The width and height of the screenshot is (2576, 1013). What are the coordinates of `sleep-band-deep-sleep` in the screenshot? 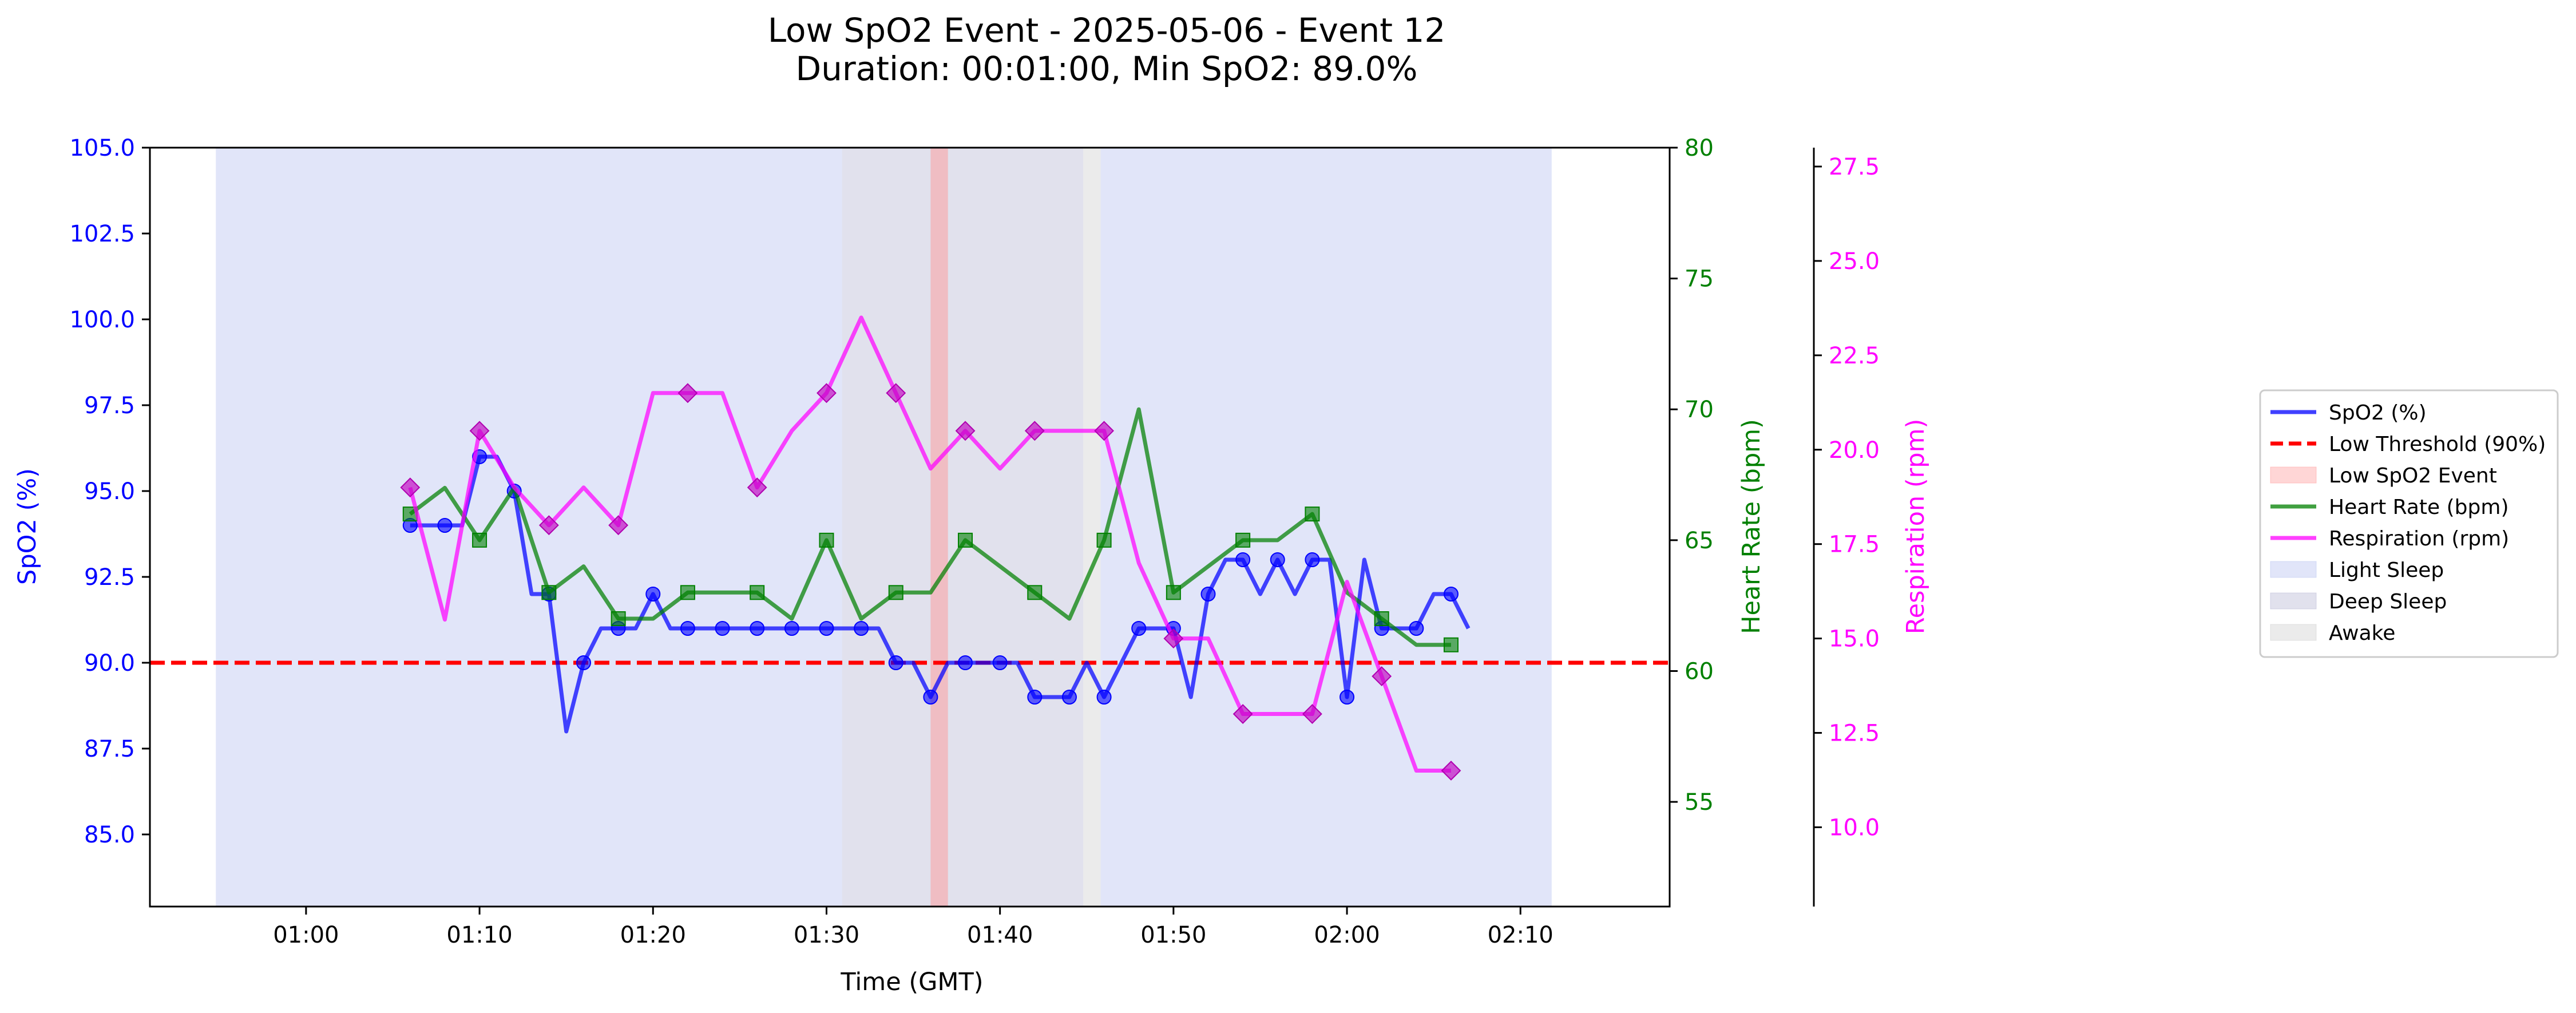 It's located at (963, 527).